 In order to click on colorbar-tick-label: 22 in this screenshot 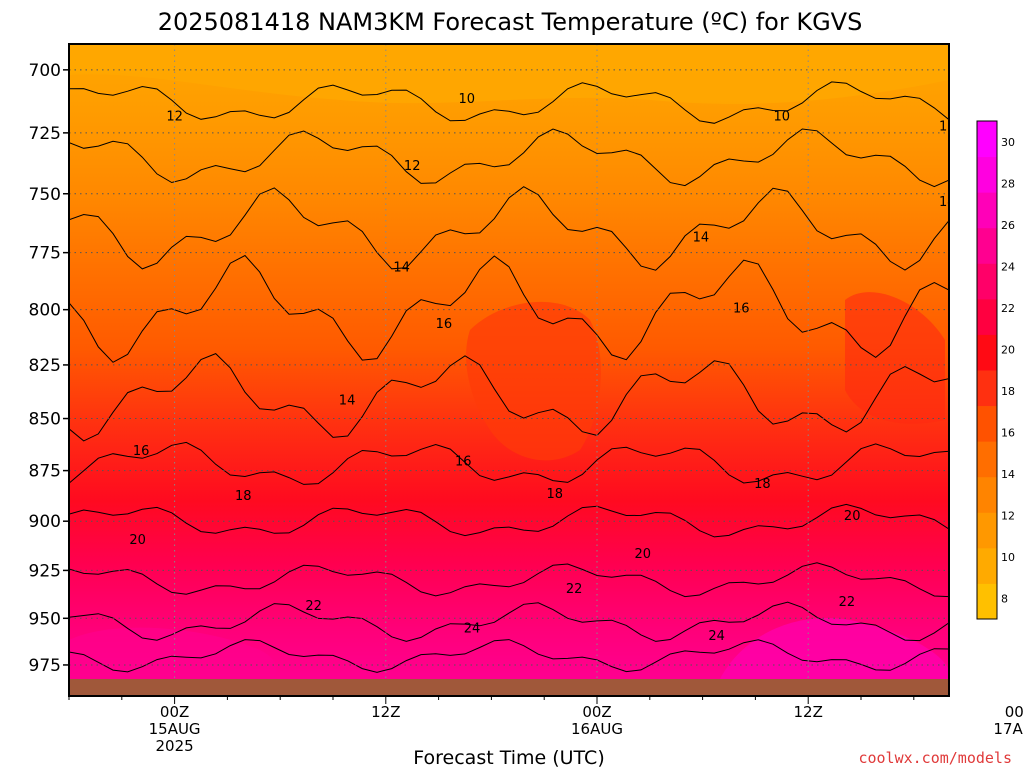, I will do `click(1008, 308)`.